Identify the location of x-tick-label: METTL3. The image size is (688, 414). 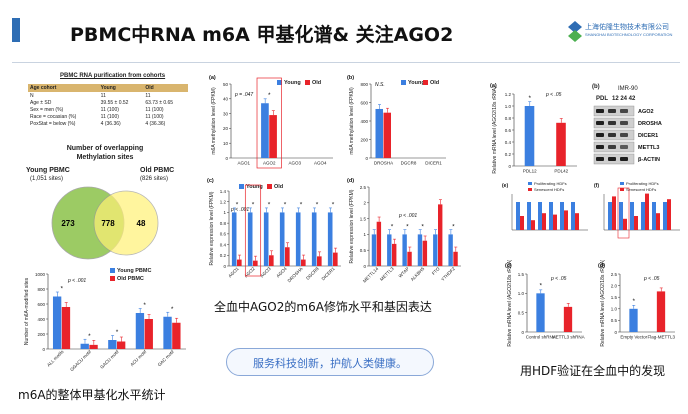
(387, 274).